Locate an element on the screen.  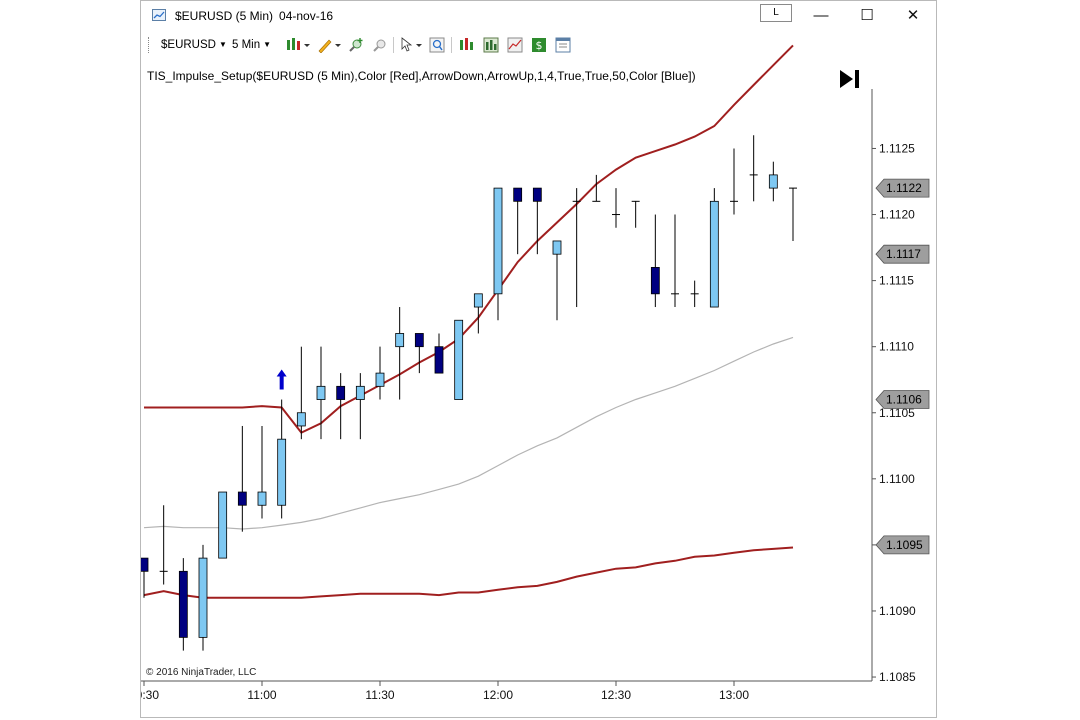
bar-type-icon is located at coordinates (299, 45).